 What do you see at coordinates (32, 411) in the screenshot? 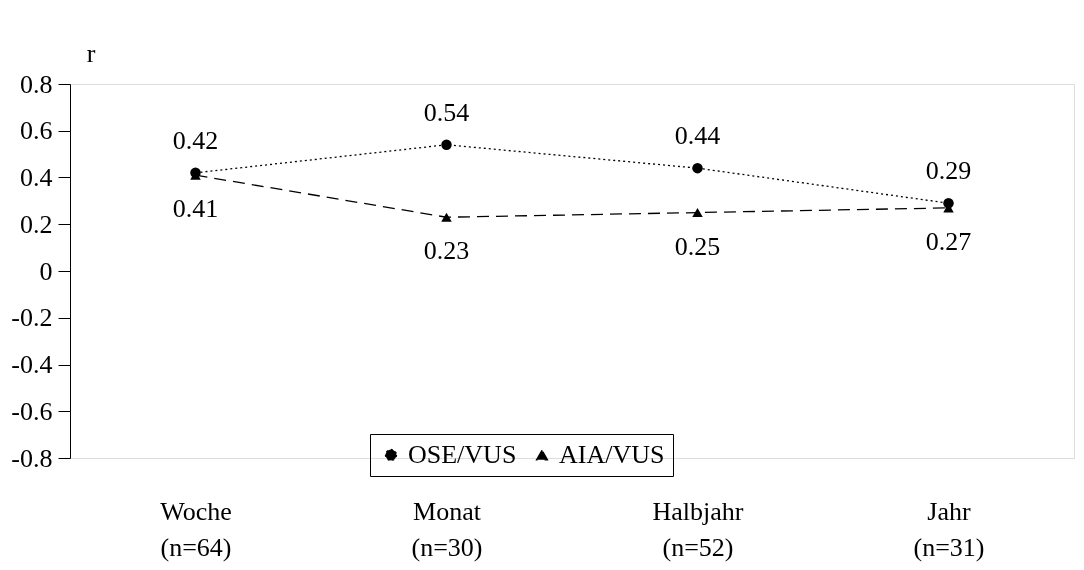
I see `y-tick-label: -0.6` at bounding box center [32, 411].